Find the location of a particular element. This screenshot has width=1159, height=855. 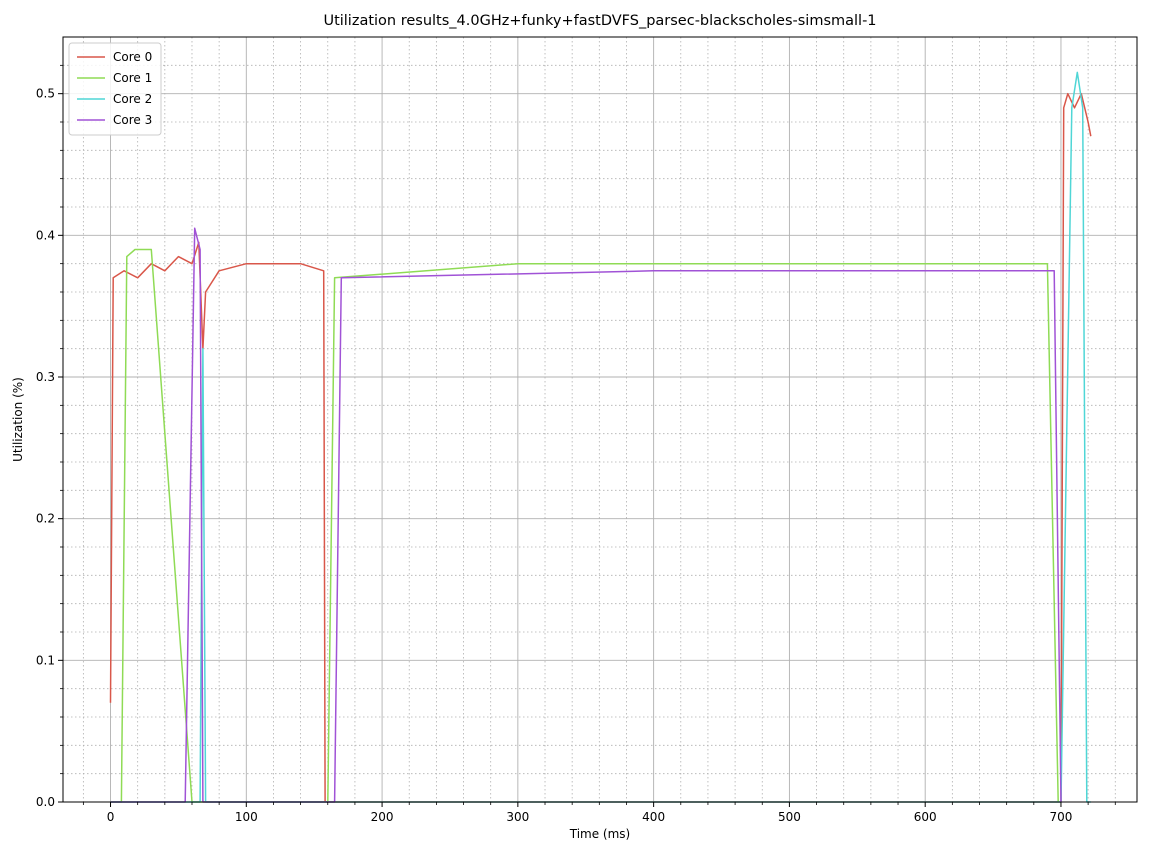

x-tick-label: 700 is located at coordinates (1061, 817).